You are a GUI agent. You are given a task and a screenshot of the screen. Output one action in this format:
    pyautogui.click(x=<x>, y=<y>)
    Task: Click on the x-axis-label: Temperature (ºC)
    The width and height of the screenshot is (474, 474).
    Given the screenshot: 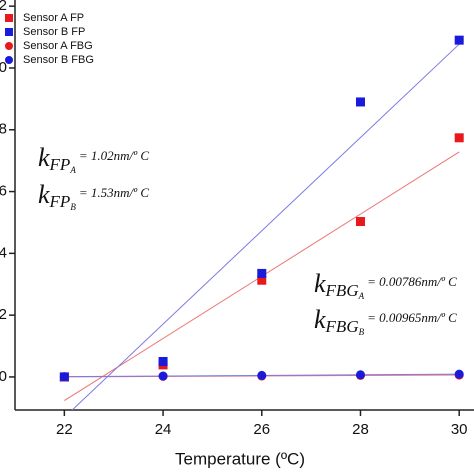 What is the action you would take?
    pyautogui.click(x=240, y=458)
    